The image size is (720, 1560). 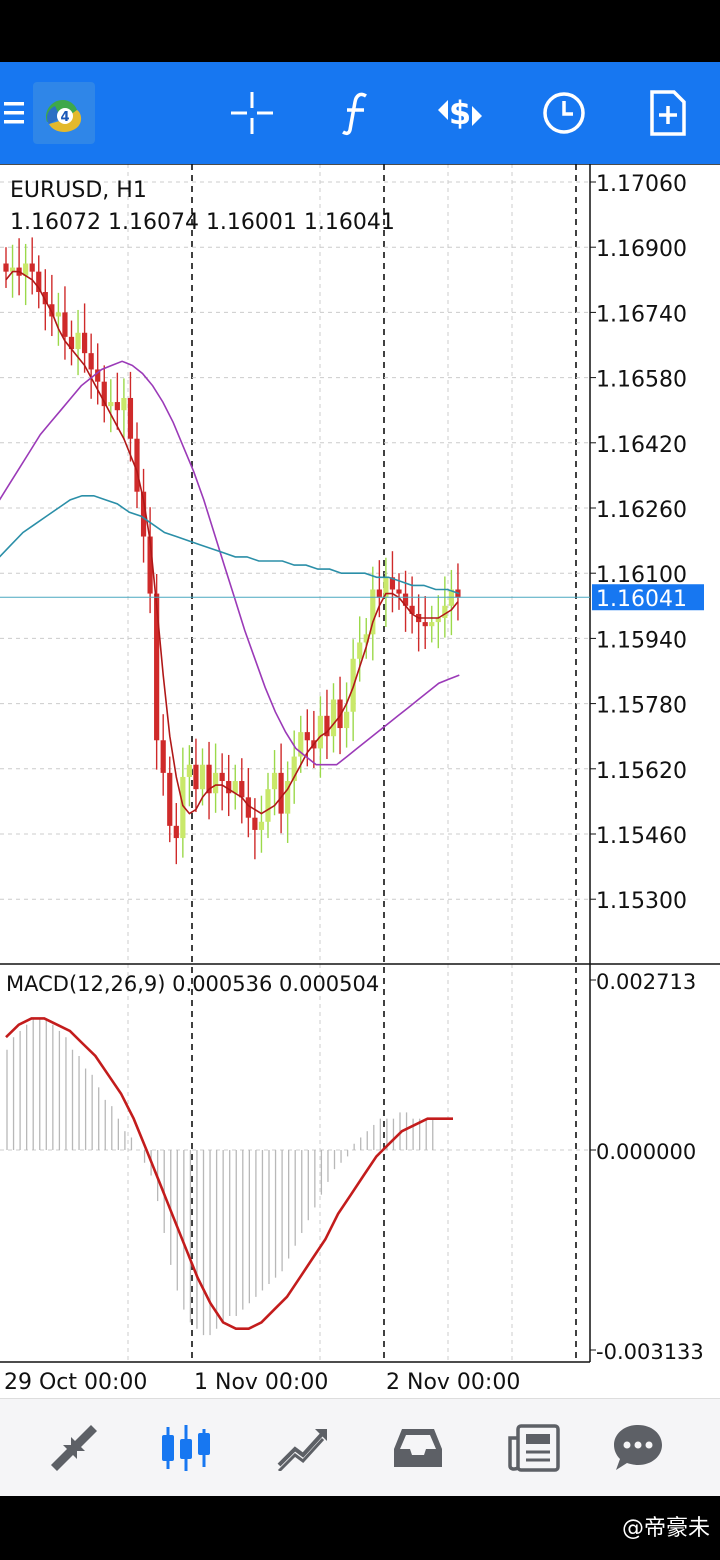 I want to click on price-tick-label: 1.17060, so click(x=641, y=184).